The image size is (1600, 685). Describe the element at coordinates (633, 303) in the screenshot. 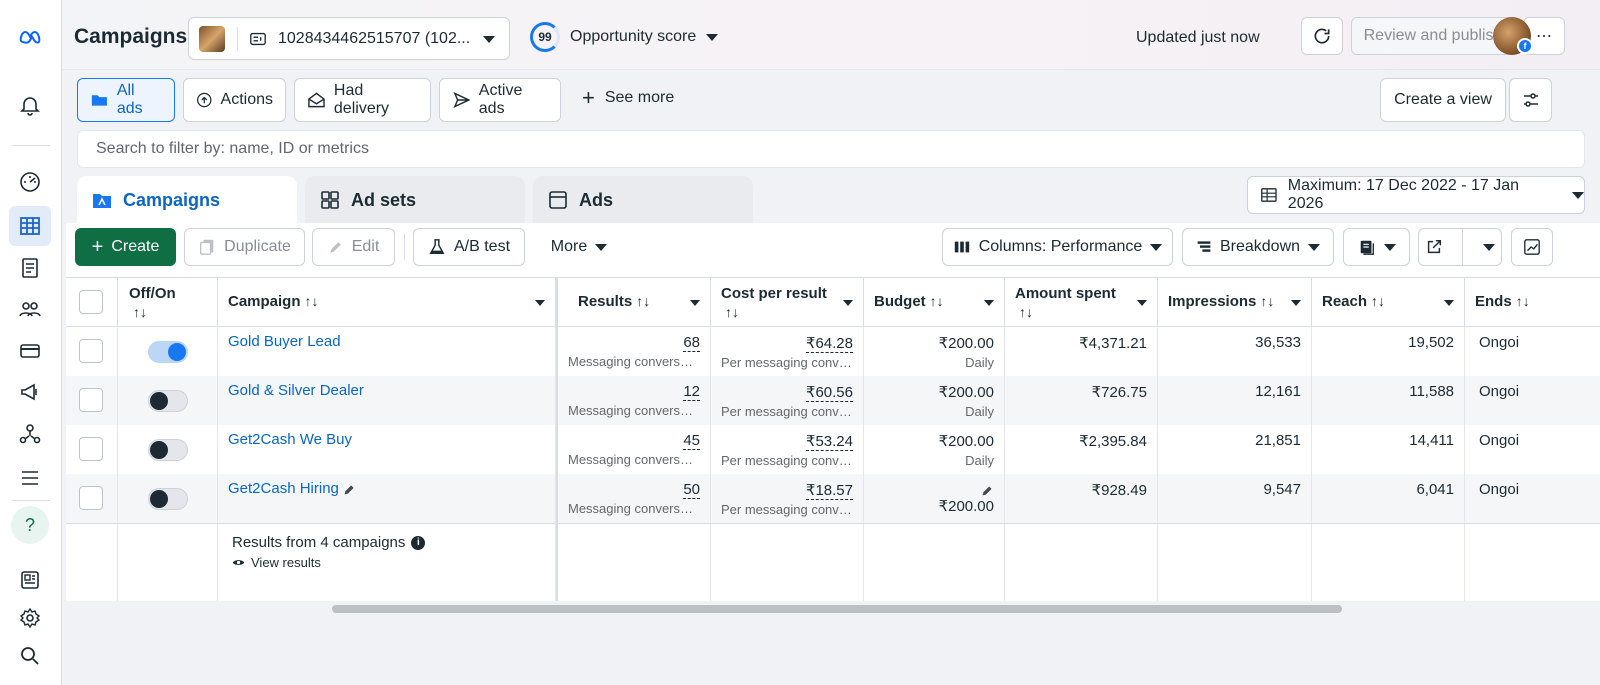

I see `header-results: Results ↑↓` at that location.